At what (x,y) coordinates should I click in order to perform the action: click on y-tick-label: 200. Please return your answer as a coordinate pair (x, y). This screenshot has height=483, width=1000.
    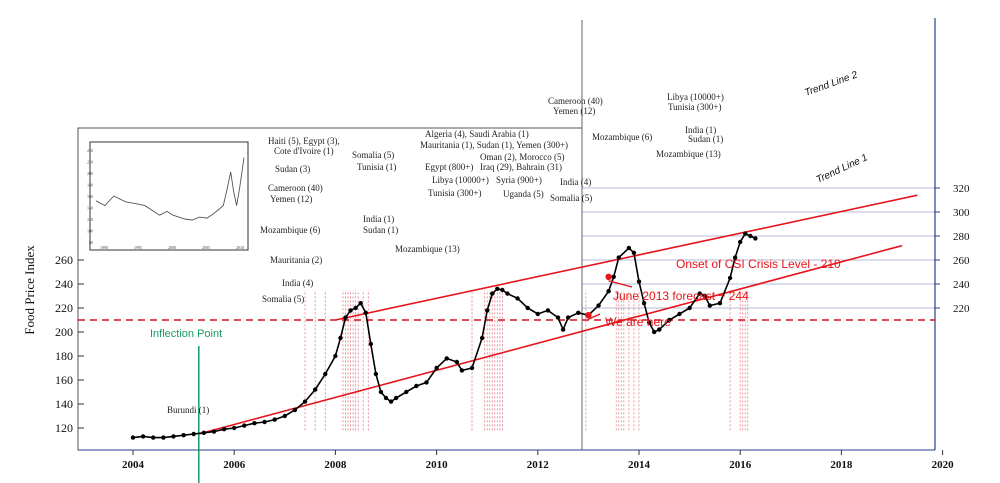
    Looking at the image, I should click on (64, 332).